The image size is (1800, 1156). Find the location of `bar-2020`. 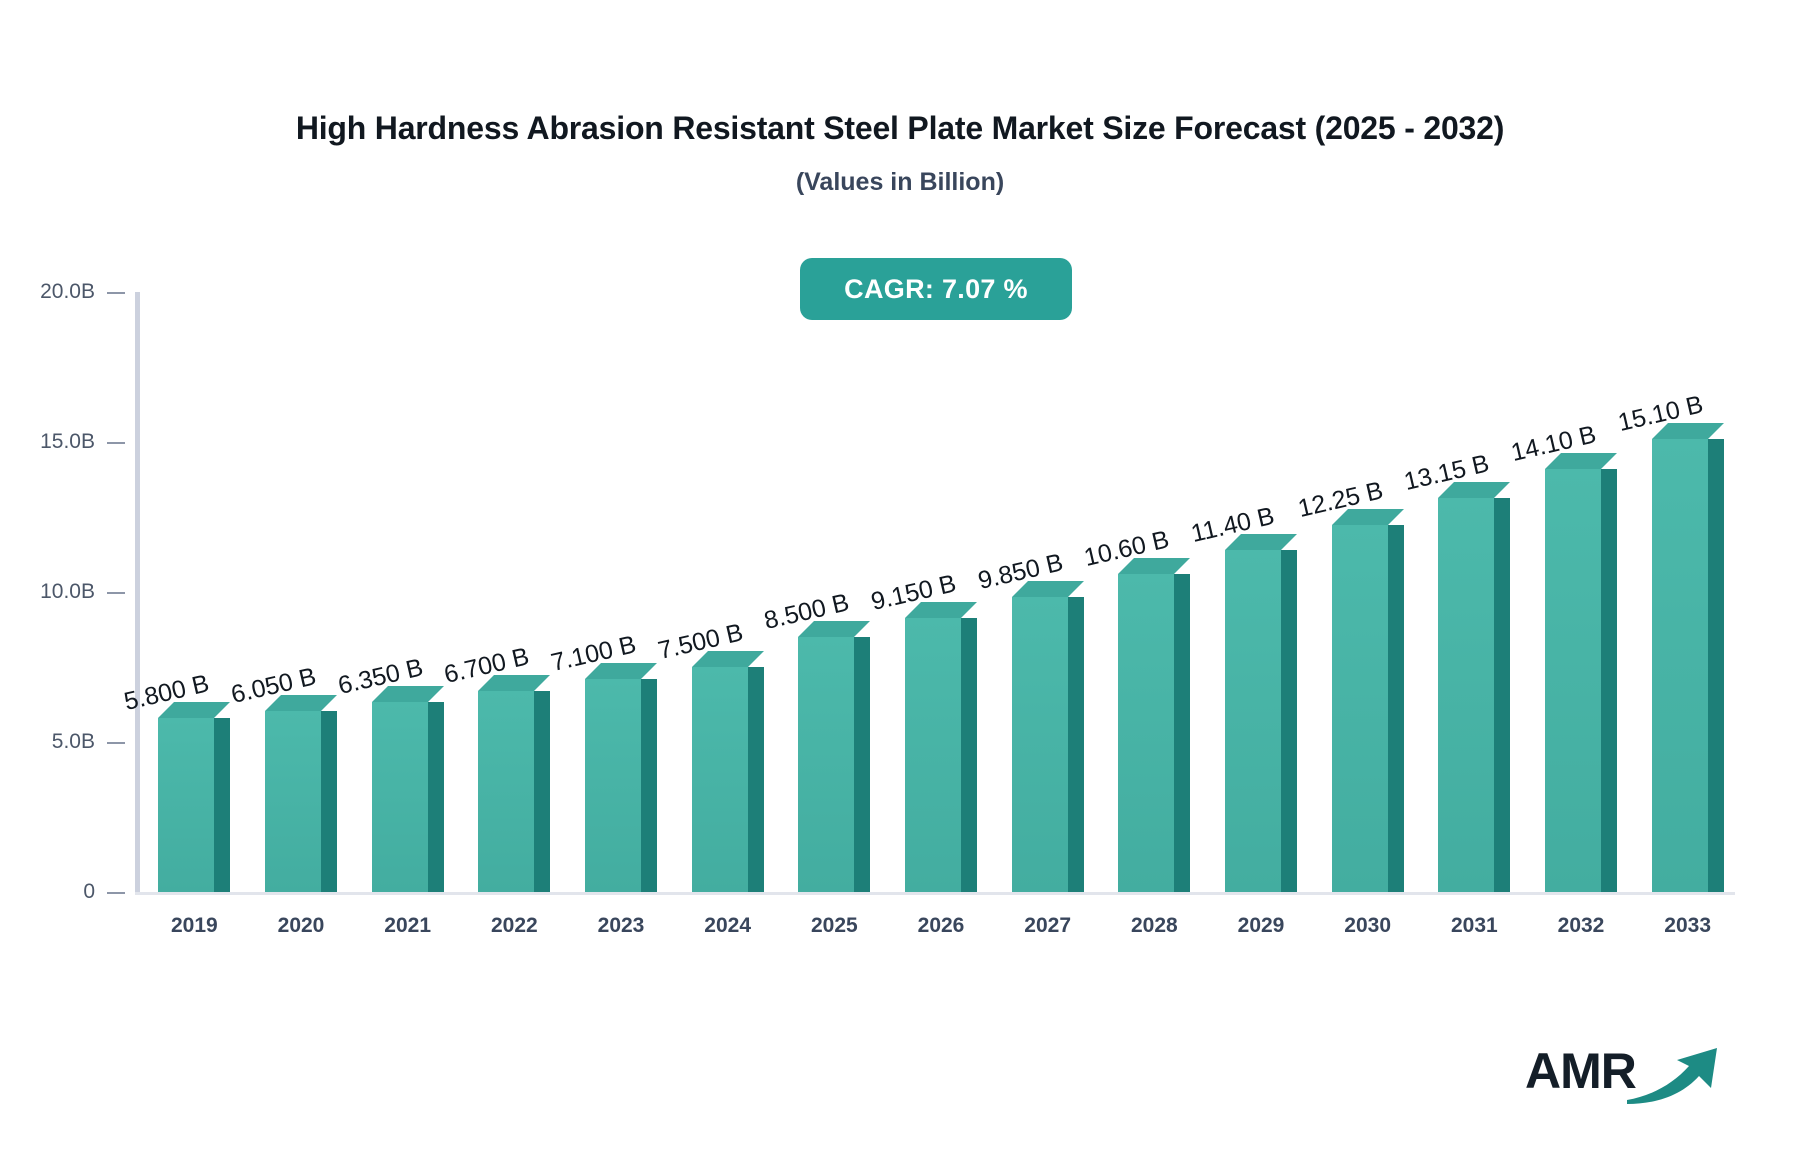

bar-2020 is located at coordinates (301, 793).